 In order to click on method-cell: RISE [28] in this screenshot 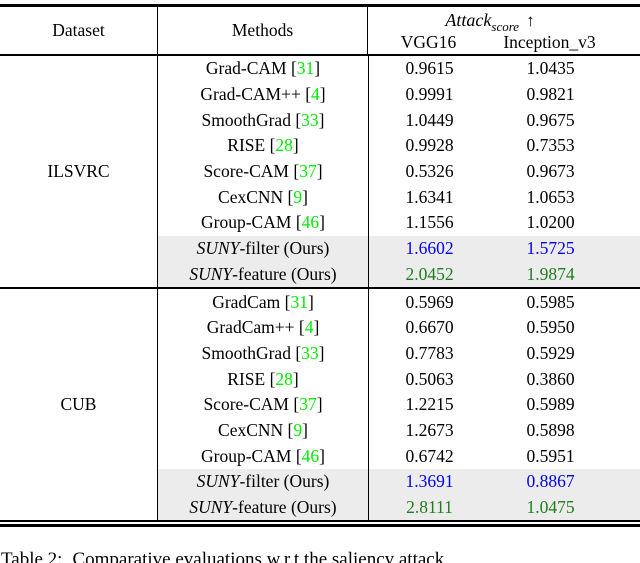, I will do `click(263, 379)`.